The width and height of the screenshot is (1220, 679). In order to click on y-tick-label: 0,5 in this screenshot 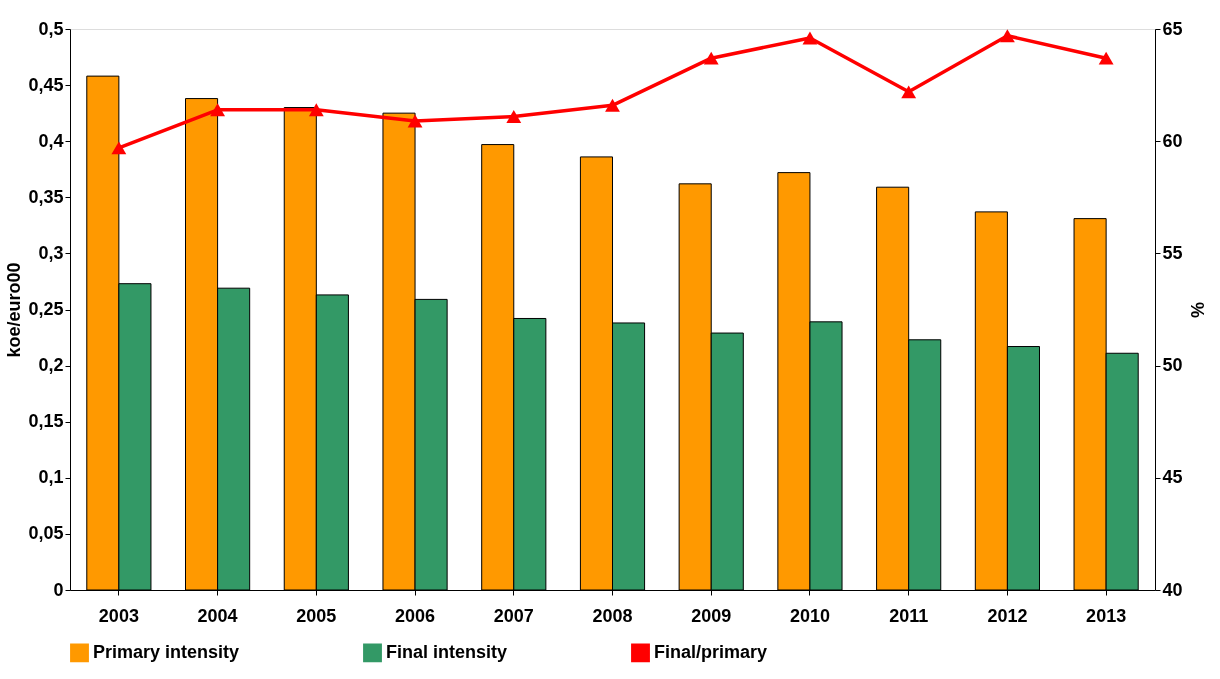, I will do `click(51, 28)`.